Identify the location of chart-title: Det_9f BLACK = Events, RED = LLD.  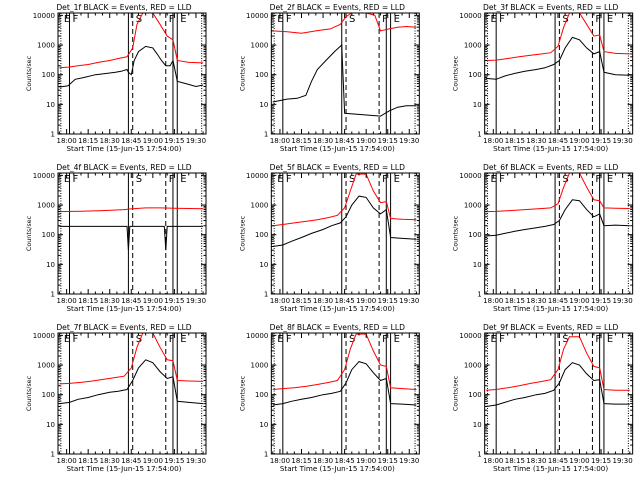
(550, 327).